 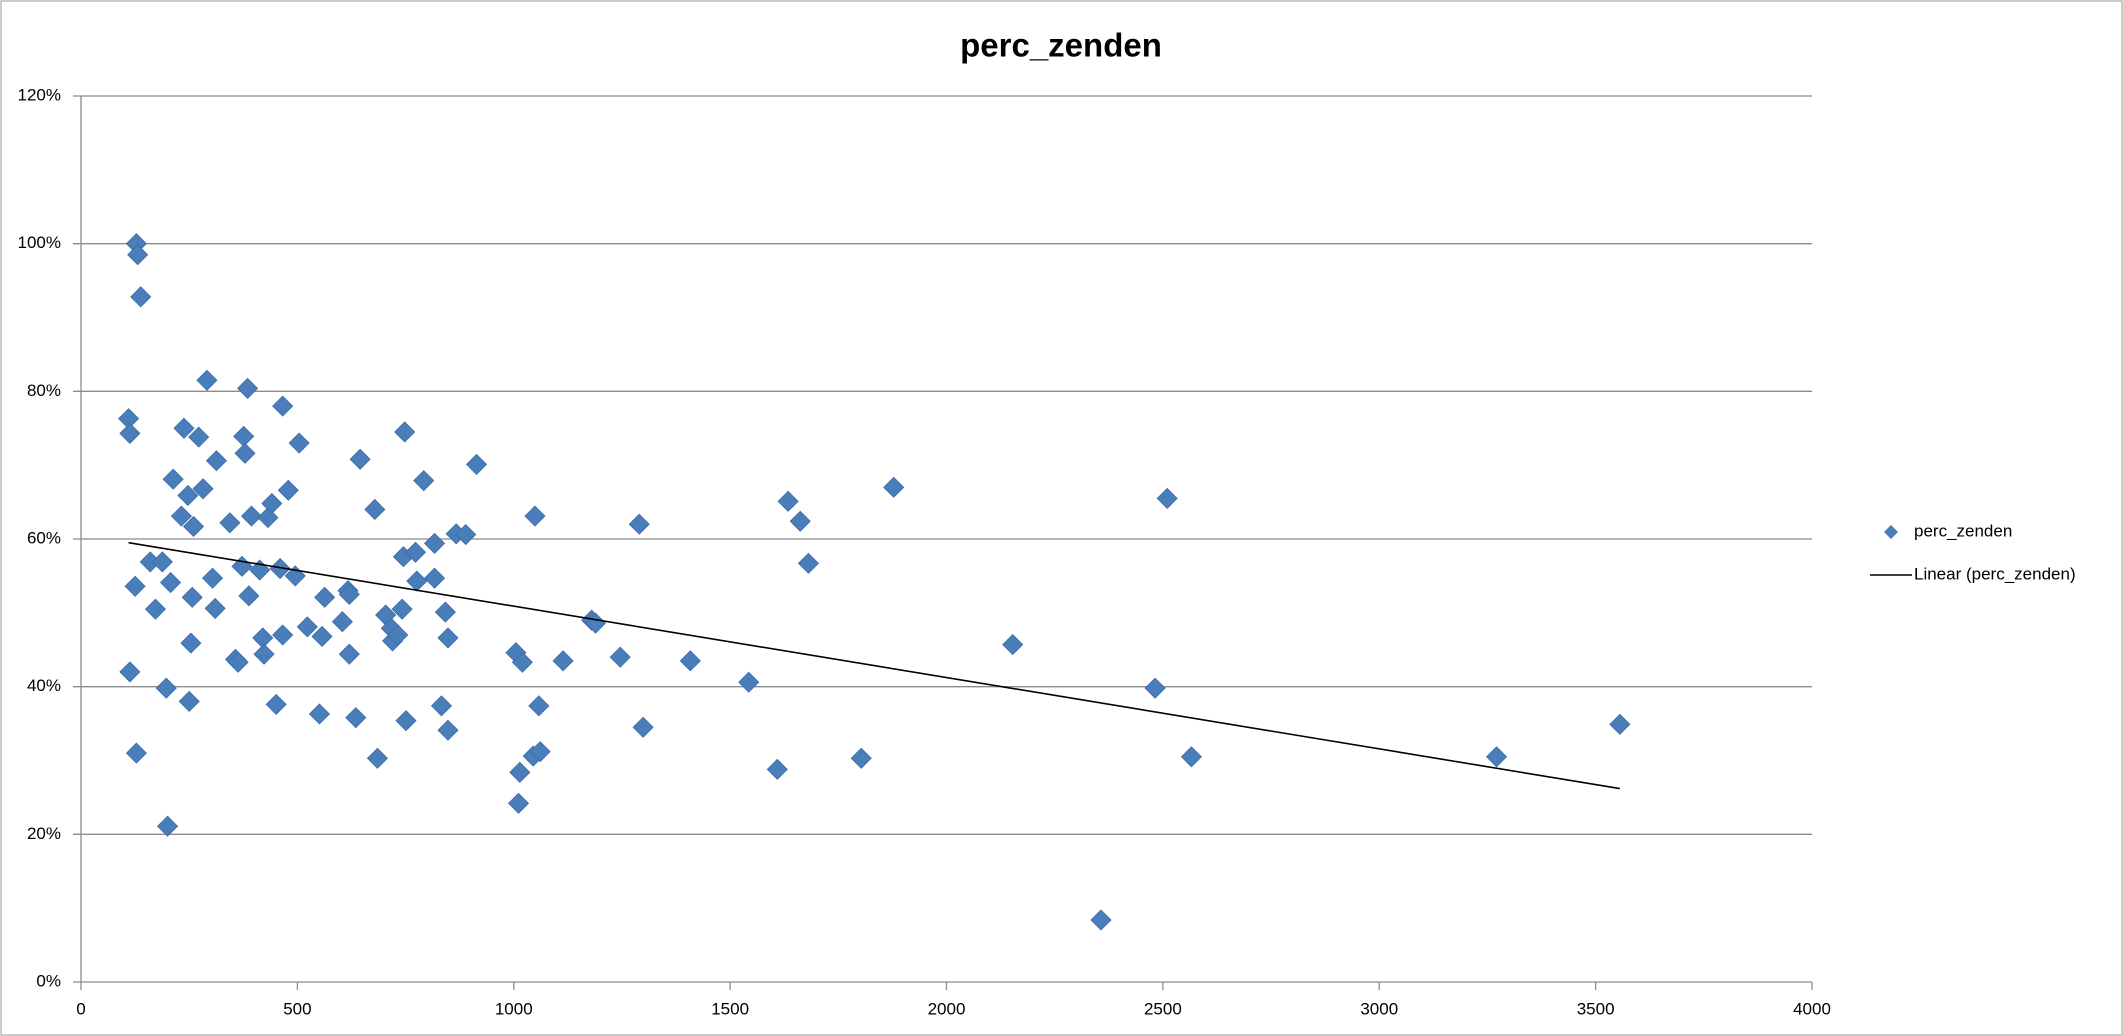 What do you see at coordinates (1061, 45) in the screenshot?
I see `chart-title: perc_zenden` at bounding box center [1061, 45].